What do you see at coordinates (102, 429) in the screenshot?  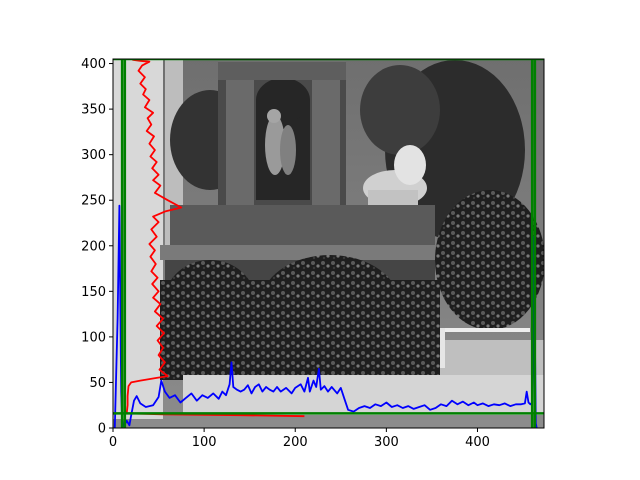 I see `y-tick-label: 0` at bounding box center [102, 429].